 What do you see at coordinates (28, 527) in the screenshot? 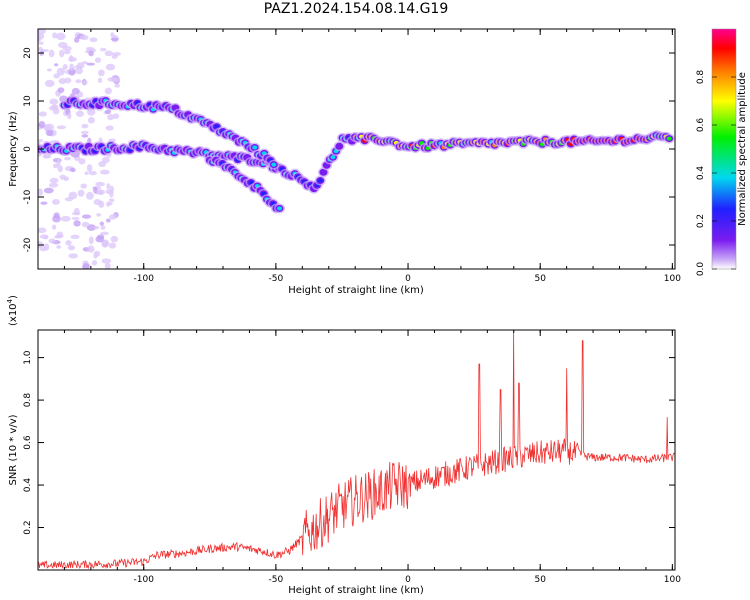
I see `y-tick-label: 0.2` at bounding box center [28, 527].